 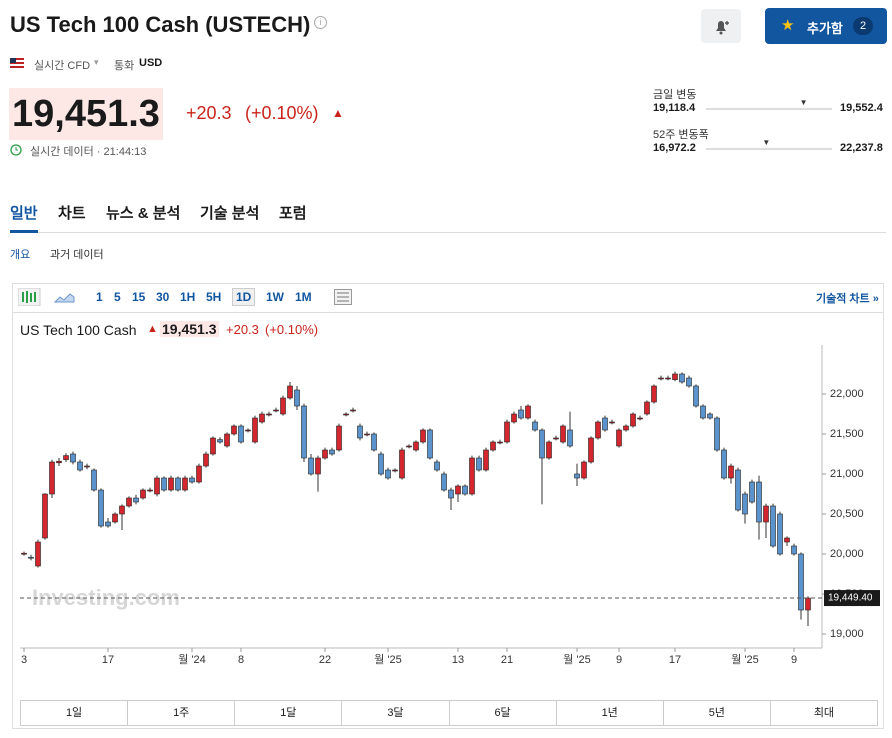 What do you see at coordinates (62, 66) in the screenshot?
I see `market-type: 실시간 CFD` at bounding box center [62, 66].